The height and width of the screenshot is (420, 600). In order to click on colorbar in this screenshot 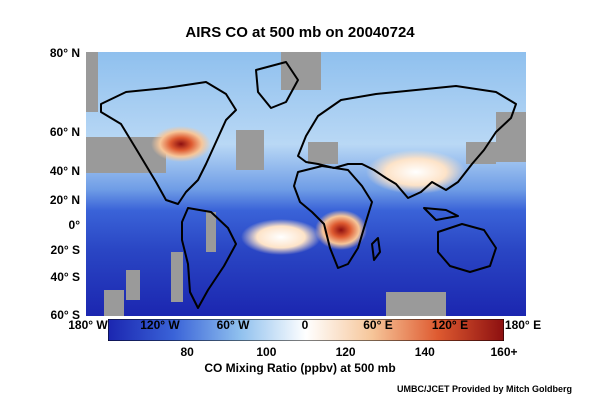, I will do `click(306, 330)`.